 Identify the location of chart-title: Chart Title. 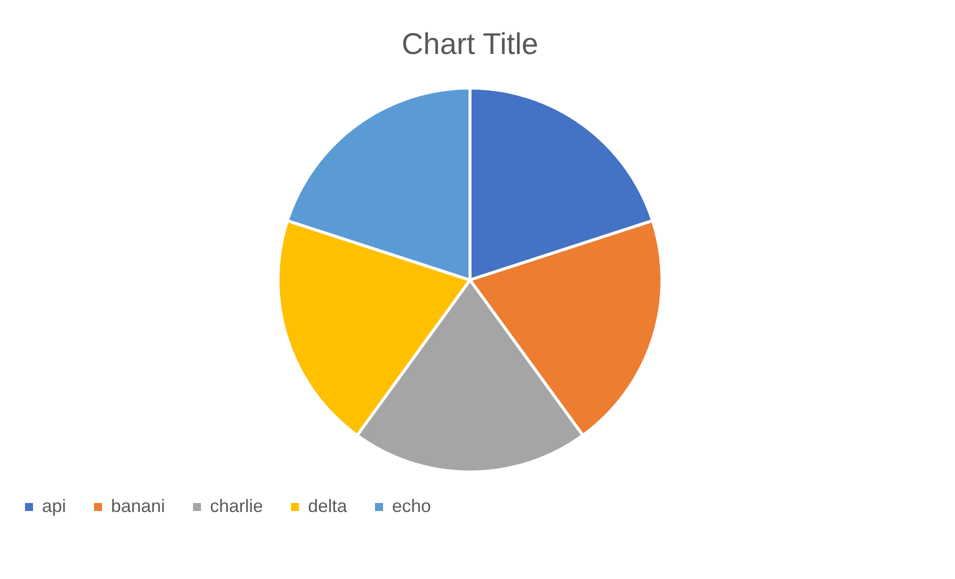
(470, 44).